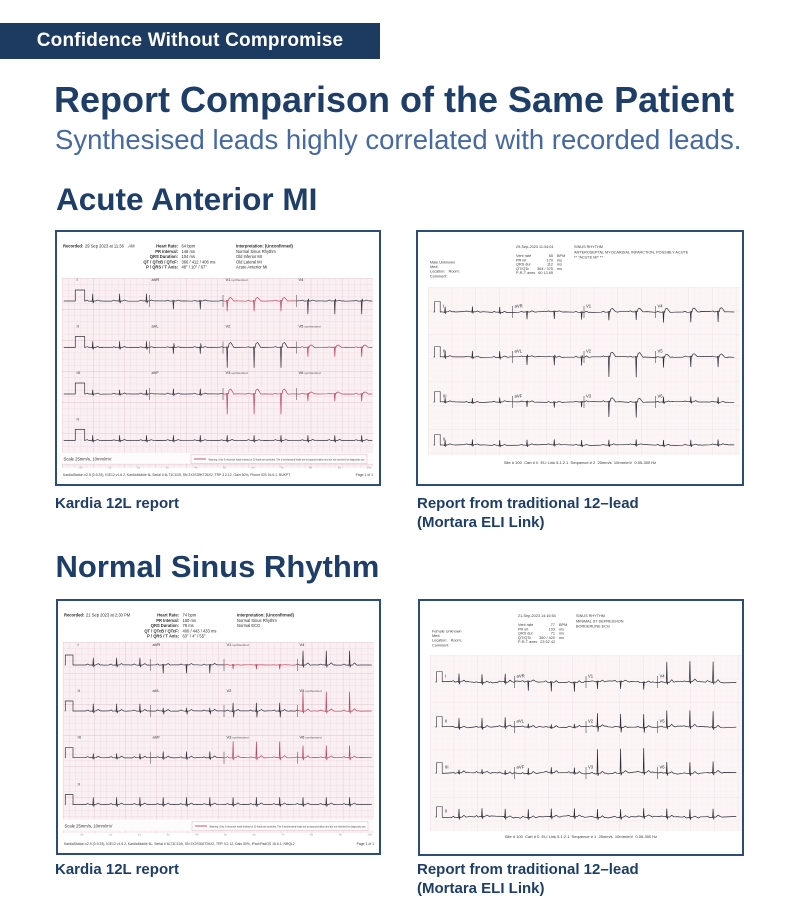  Describe the element at coordinates (200, 630) in the screenshot. I see `svg-text: 400 / 443 / 433 ms` at that location.